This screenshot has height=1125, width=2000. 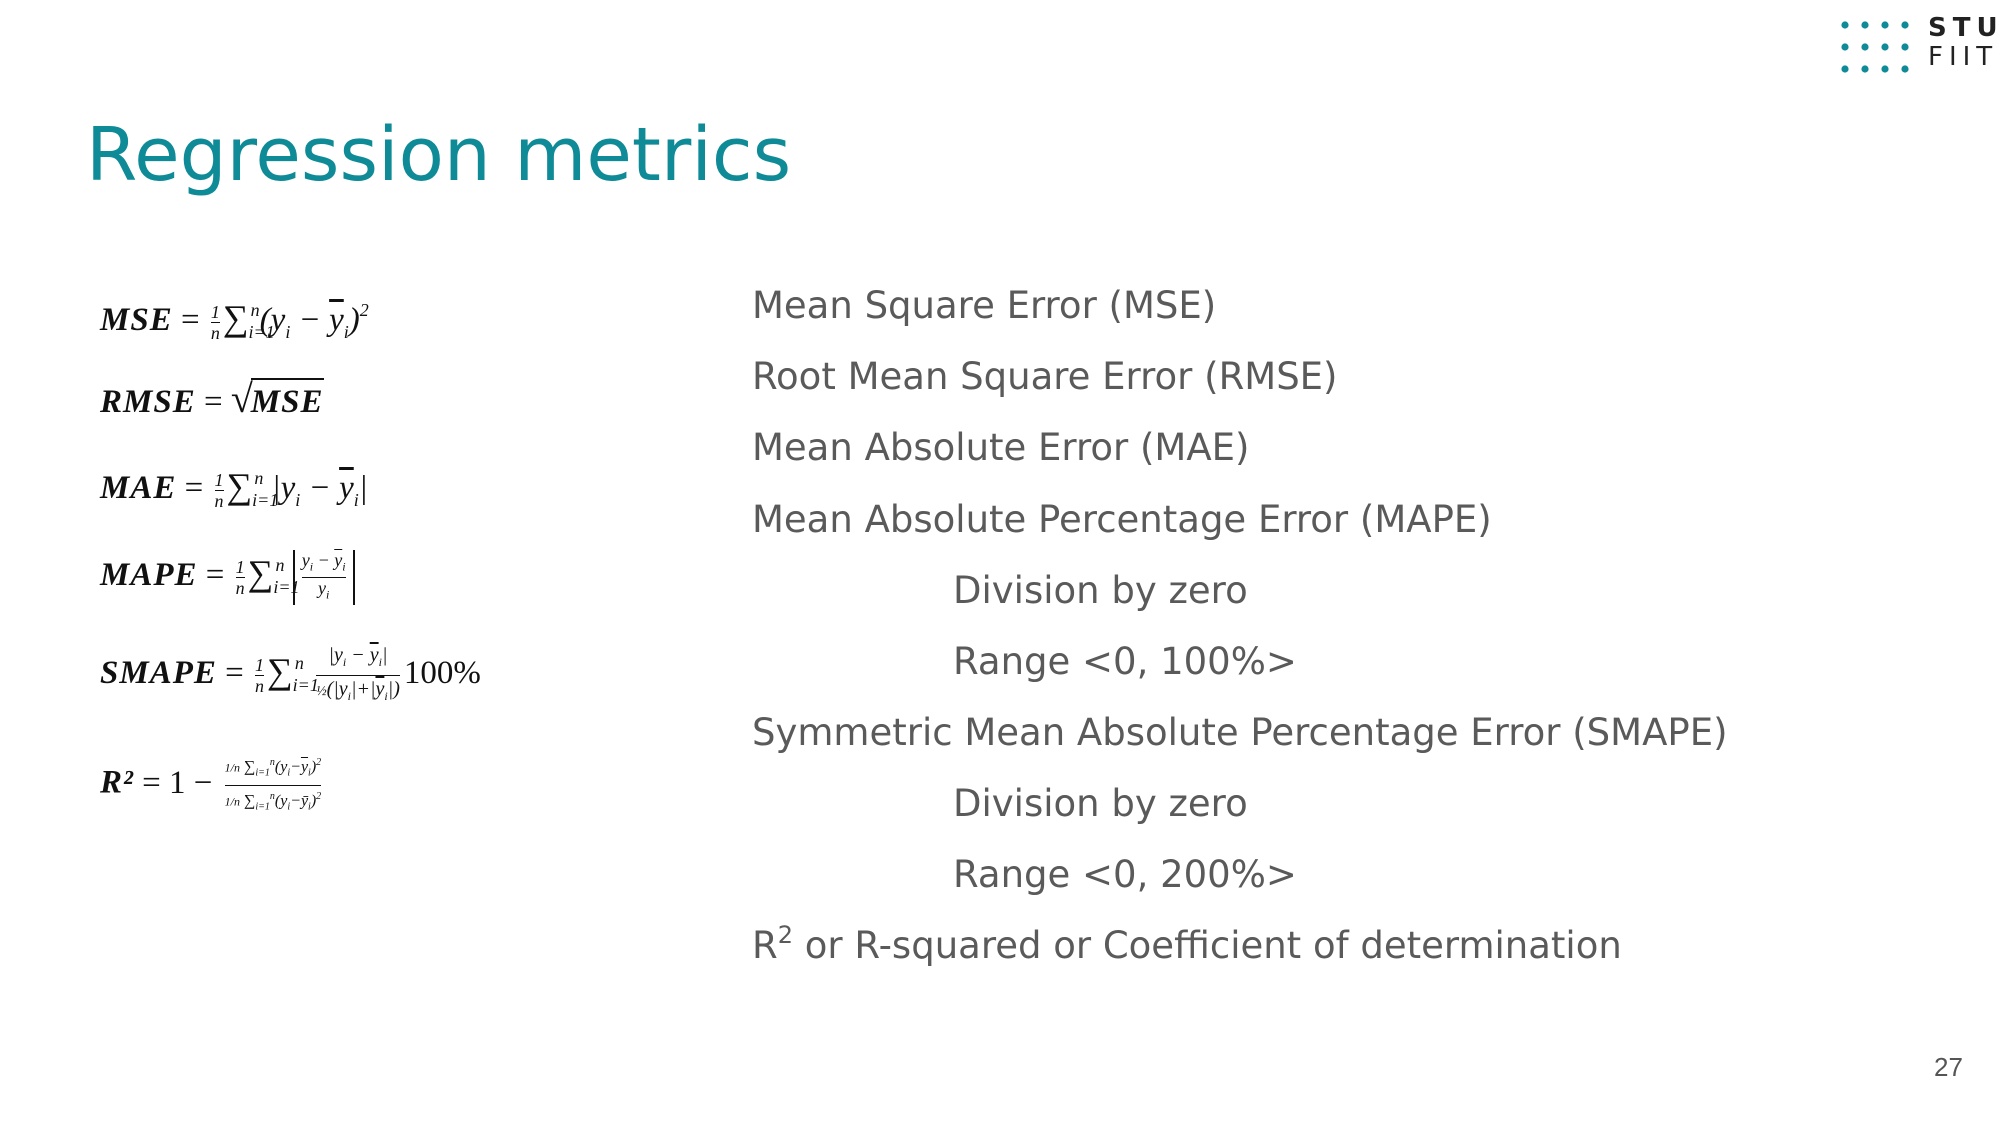 What do you see at coordinates (263, 398) in the screenshot?
I see `formula-rmse-rhs: = √MSE` at bounding box center [263, 398].